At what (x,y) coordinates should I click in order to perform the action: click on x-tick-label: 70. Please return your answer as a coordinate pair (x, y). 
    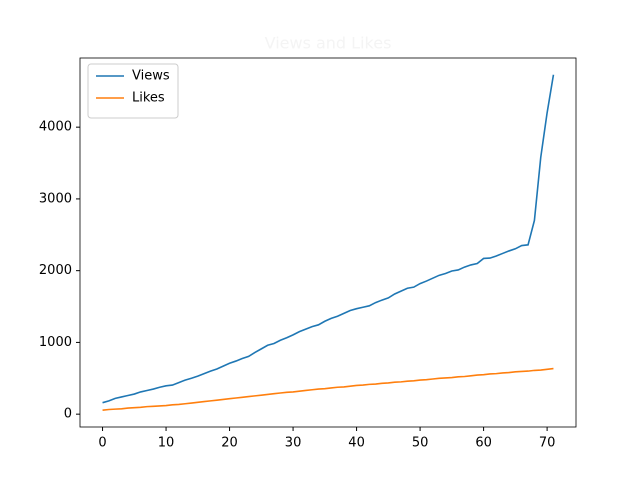
    Looking at the image, I should click on (547, 443).